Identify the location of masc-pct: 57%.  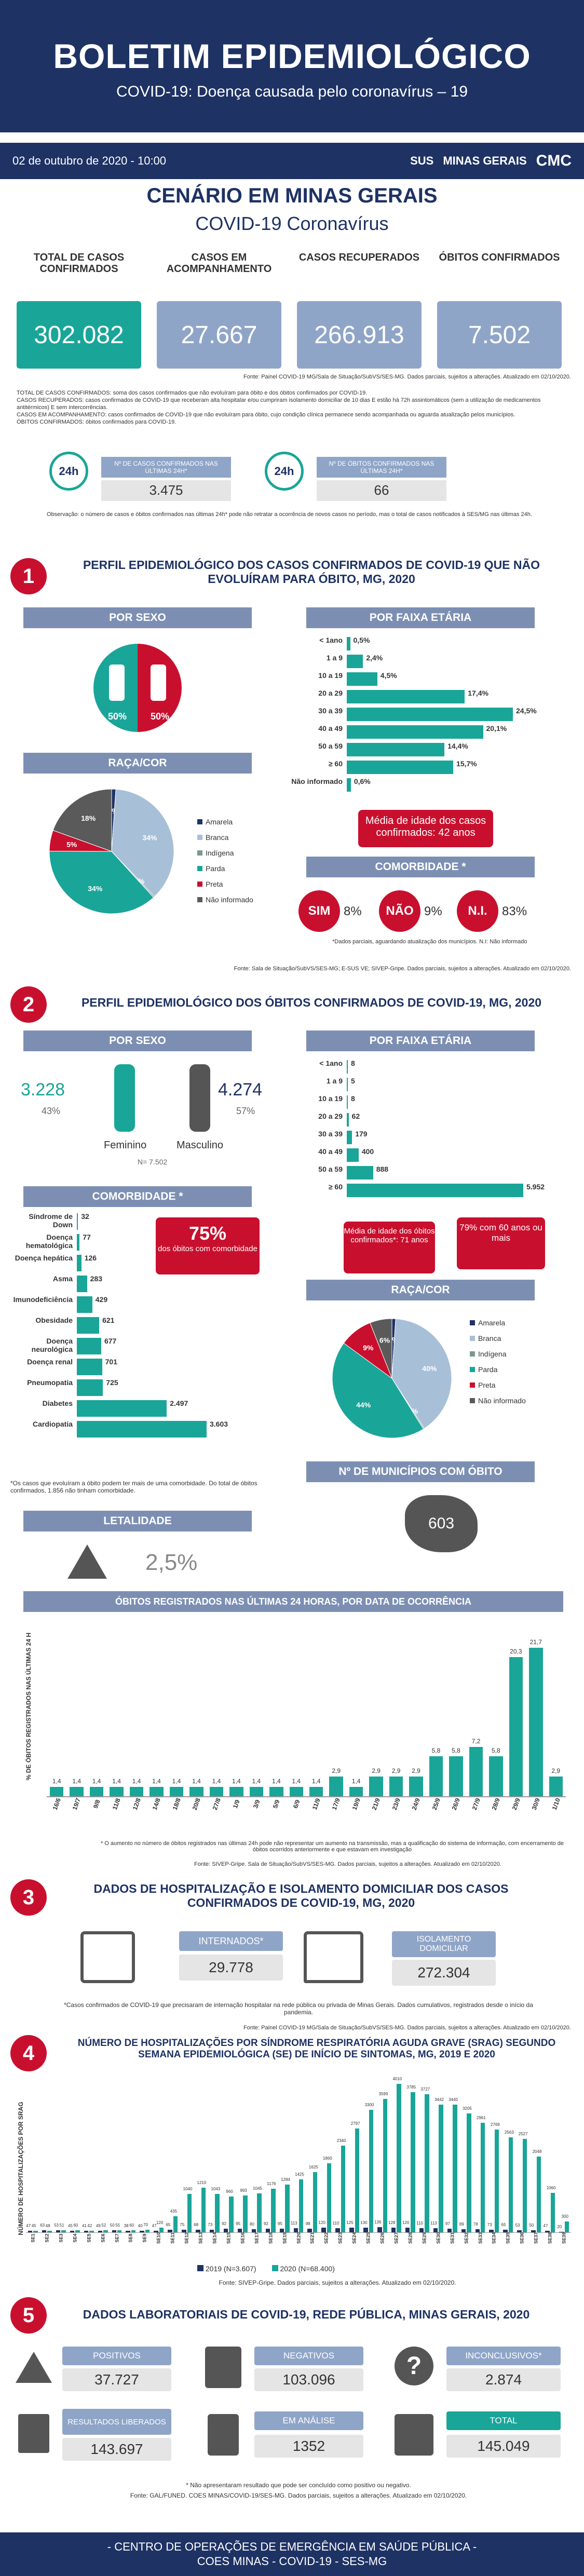
(245, 1111).